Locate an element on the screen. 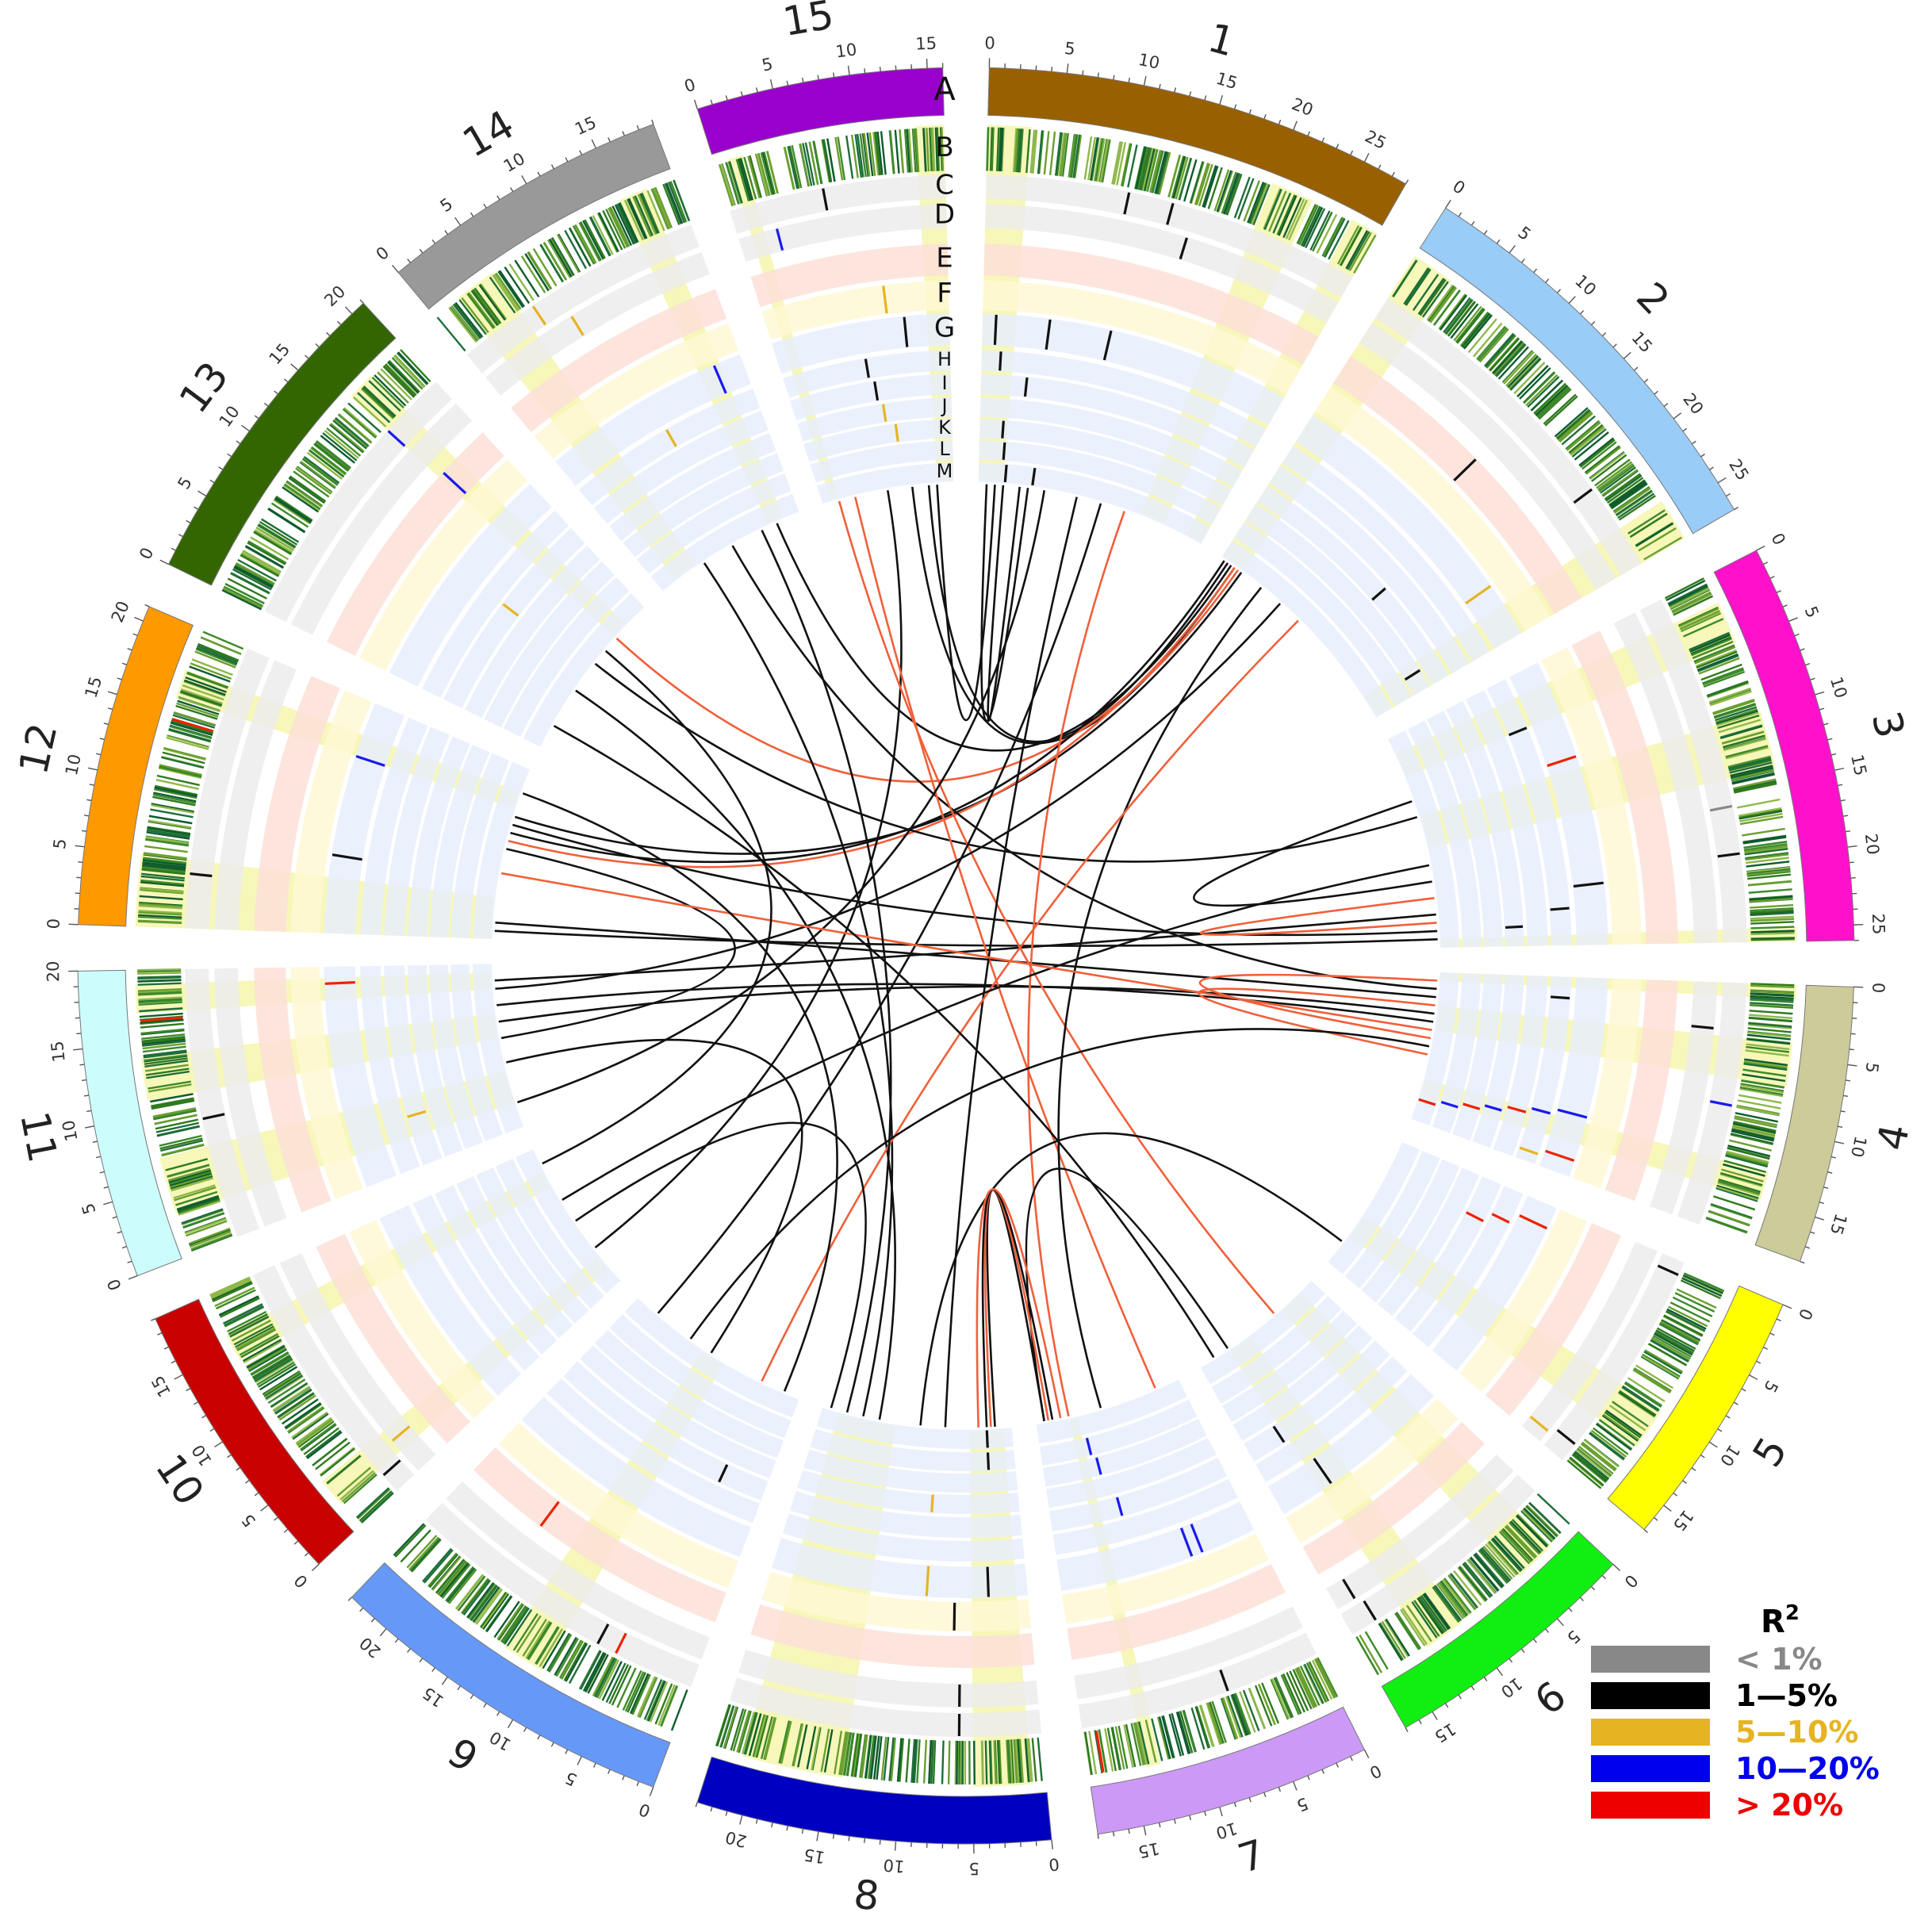  tick-chr6 is located at coordinates (1560, 1623).